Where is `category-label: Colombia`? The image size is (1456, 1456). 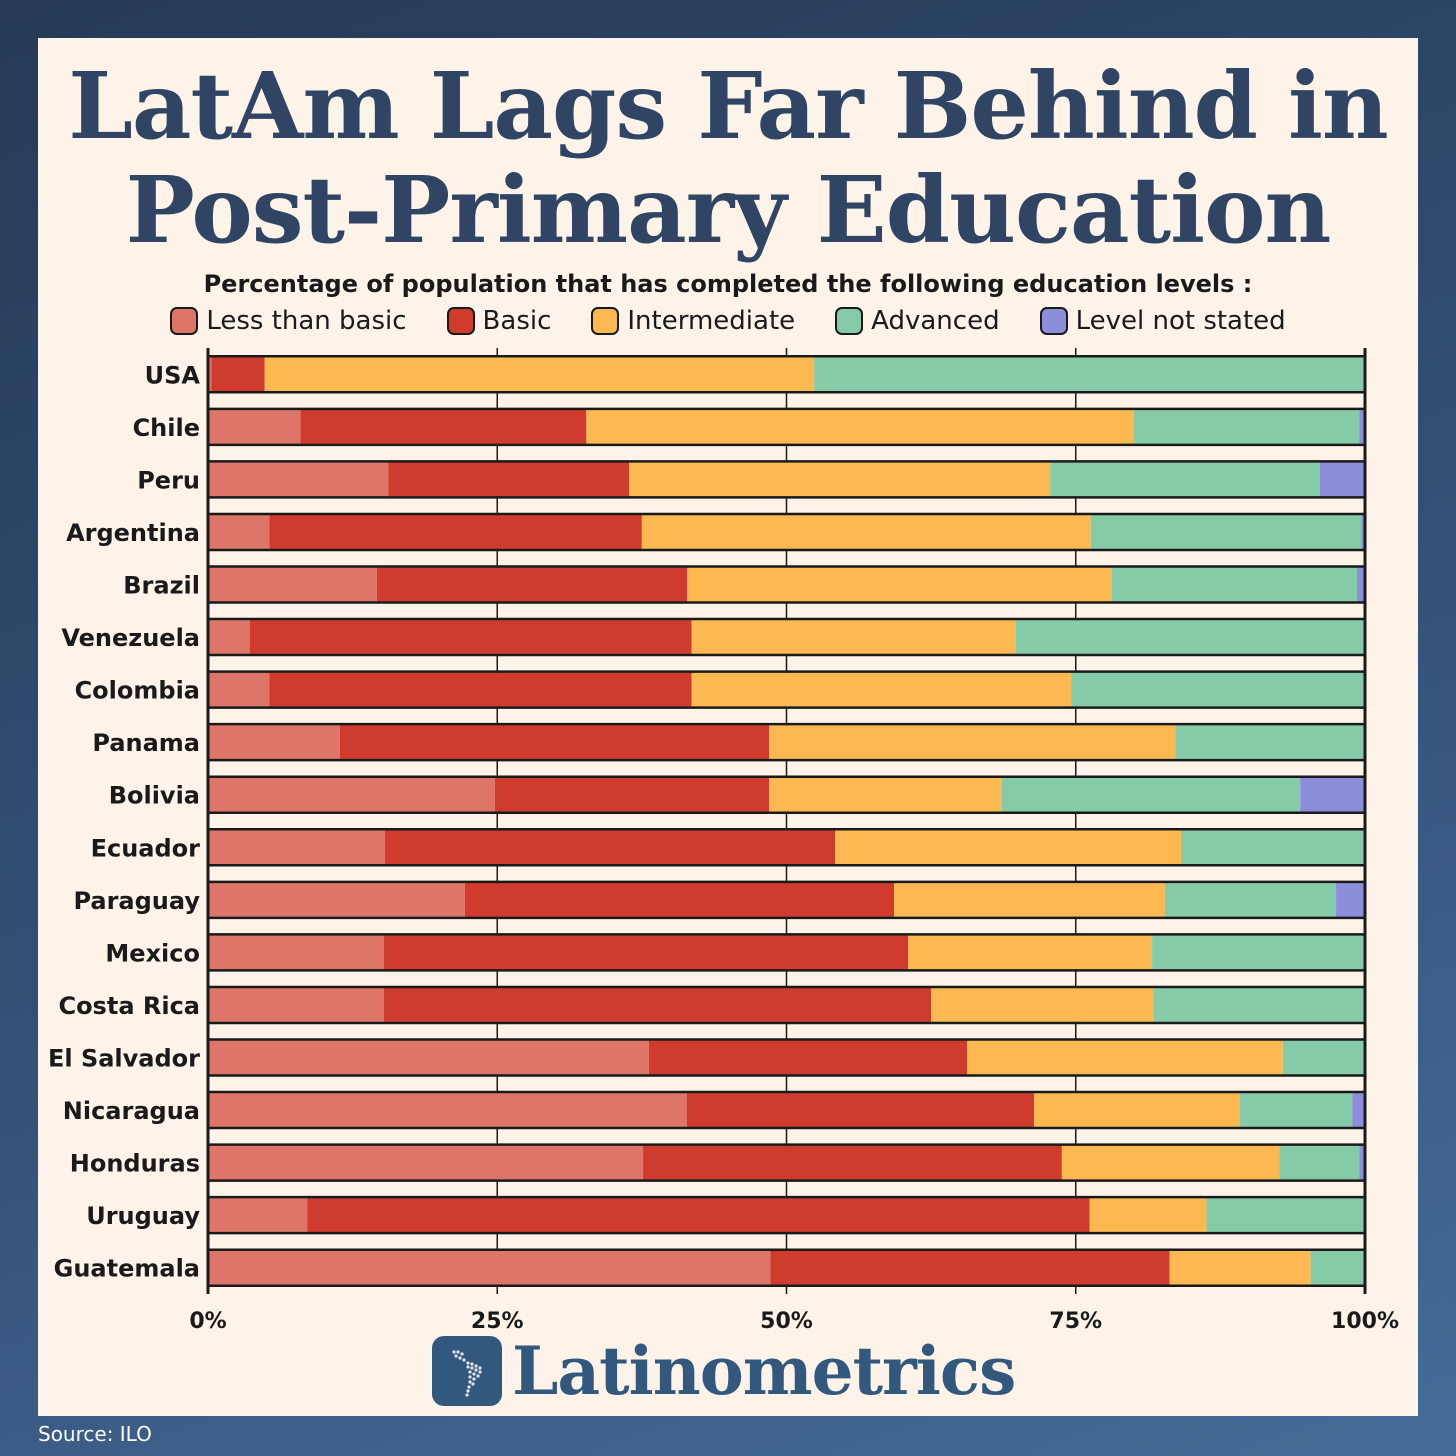
category-label: Colombia is located at coordinates (137, 691).